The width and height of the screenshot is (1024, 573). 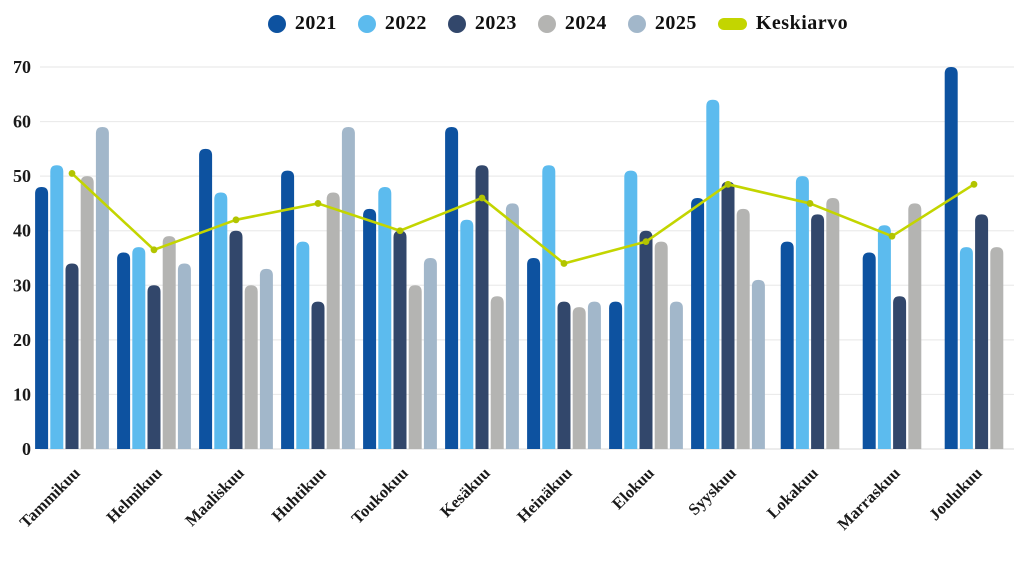 What do you see at coordinates (732, 23) in the screenshot?
I see `legend-pill-keskiarvo` at bounding box center [732, 23].